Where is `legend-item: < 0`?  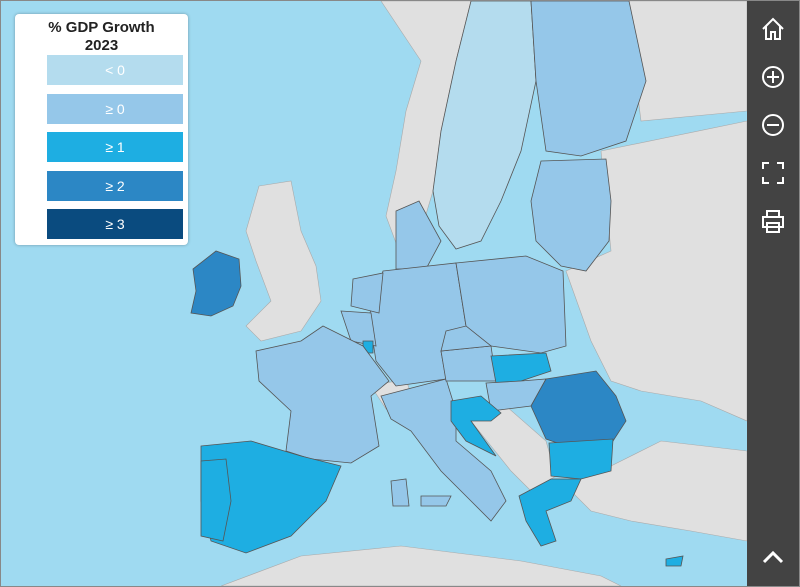 legend-item: < 0 is located at coordinates (115, 70).